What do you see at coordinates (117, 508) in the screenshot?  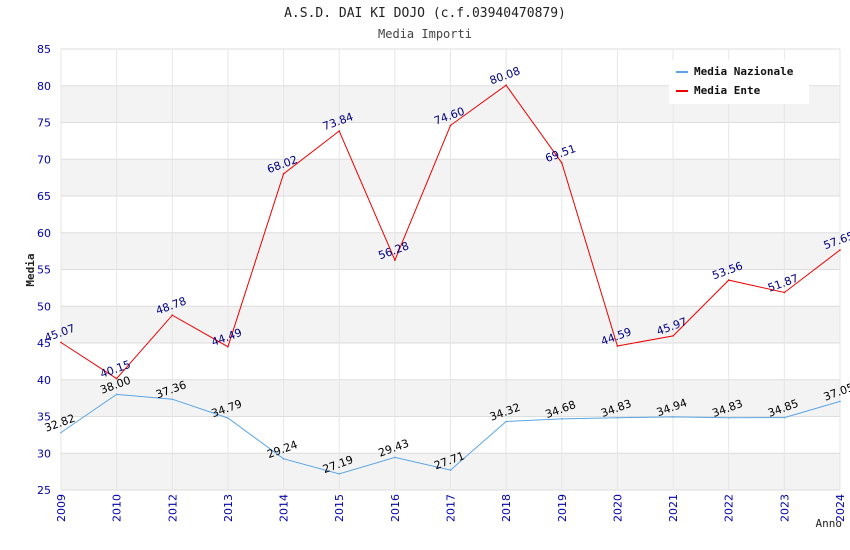 I see `x-tick-label: 2010` at bounding box center [117, 508].